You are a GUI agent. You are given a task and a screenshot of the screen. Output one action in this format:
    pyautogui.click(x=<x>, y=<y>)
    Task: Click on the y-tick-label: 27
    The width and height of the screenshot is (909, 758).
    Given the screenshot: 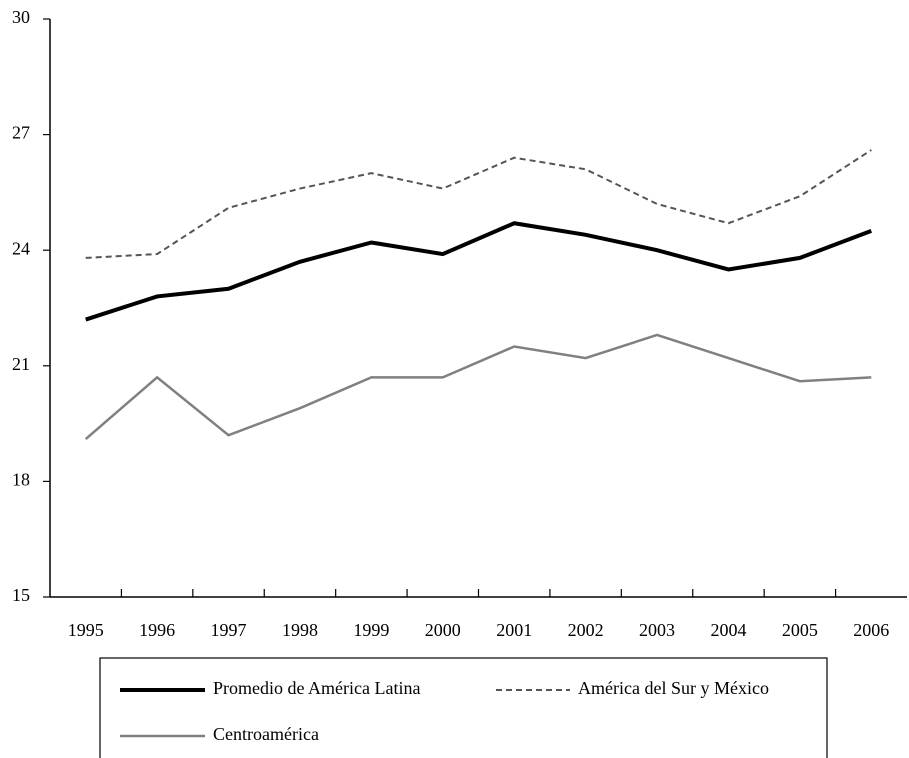 What is the action you would take?
    pyautogui.click(x=21, y=133)
    